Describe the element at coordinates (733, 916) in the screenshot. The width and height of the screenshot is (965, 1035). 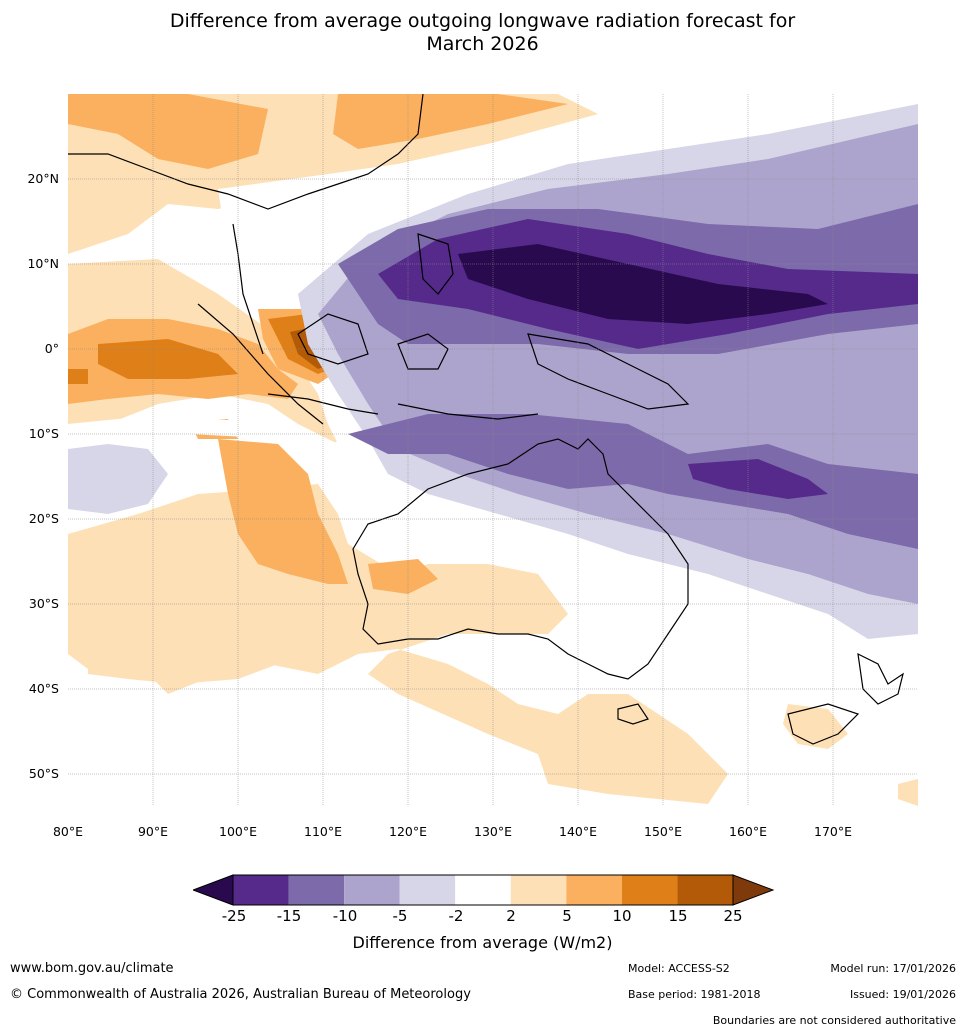
I see `legend-tick: 25` at that location.